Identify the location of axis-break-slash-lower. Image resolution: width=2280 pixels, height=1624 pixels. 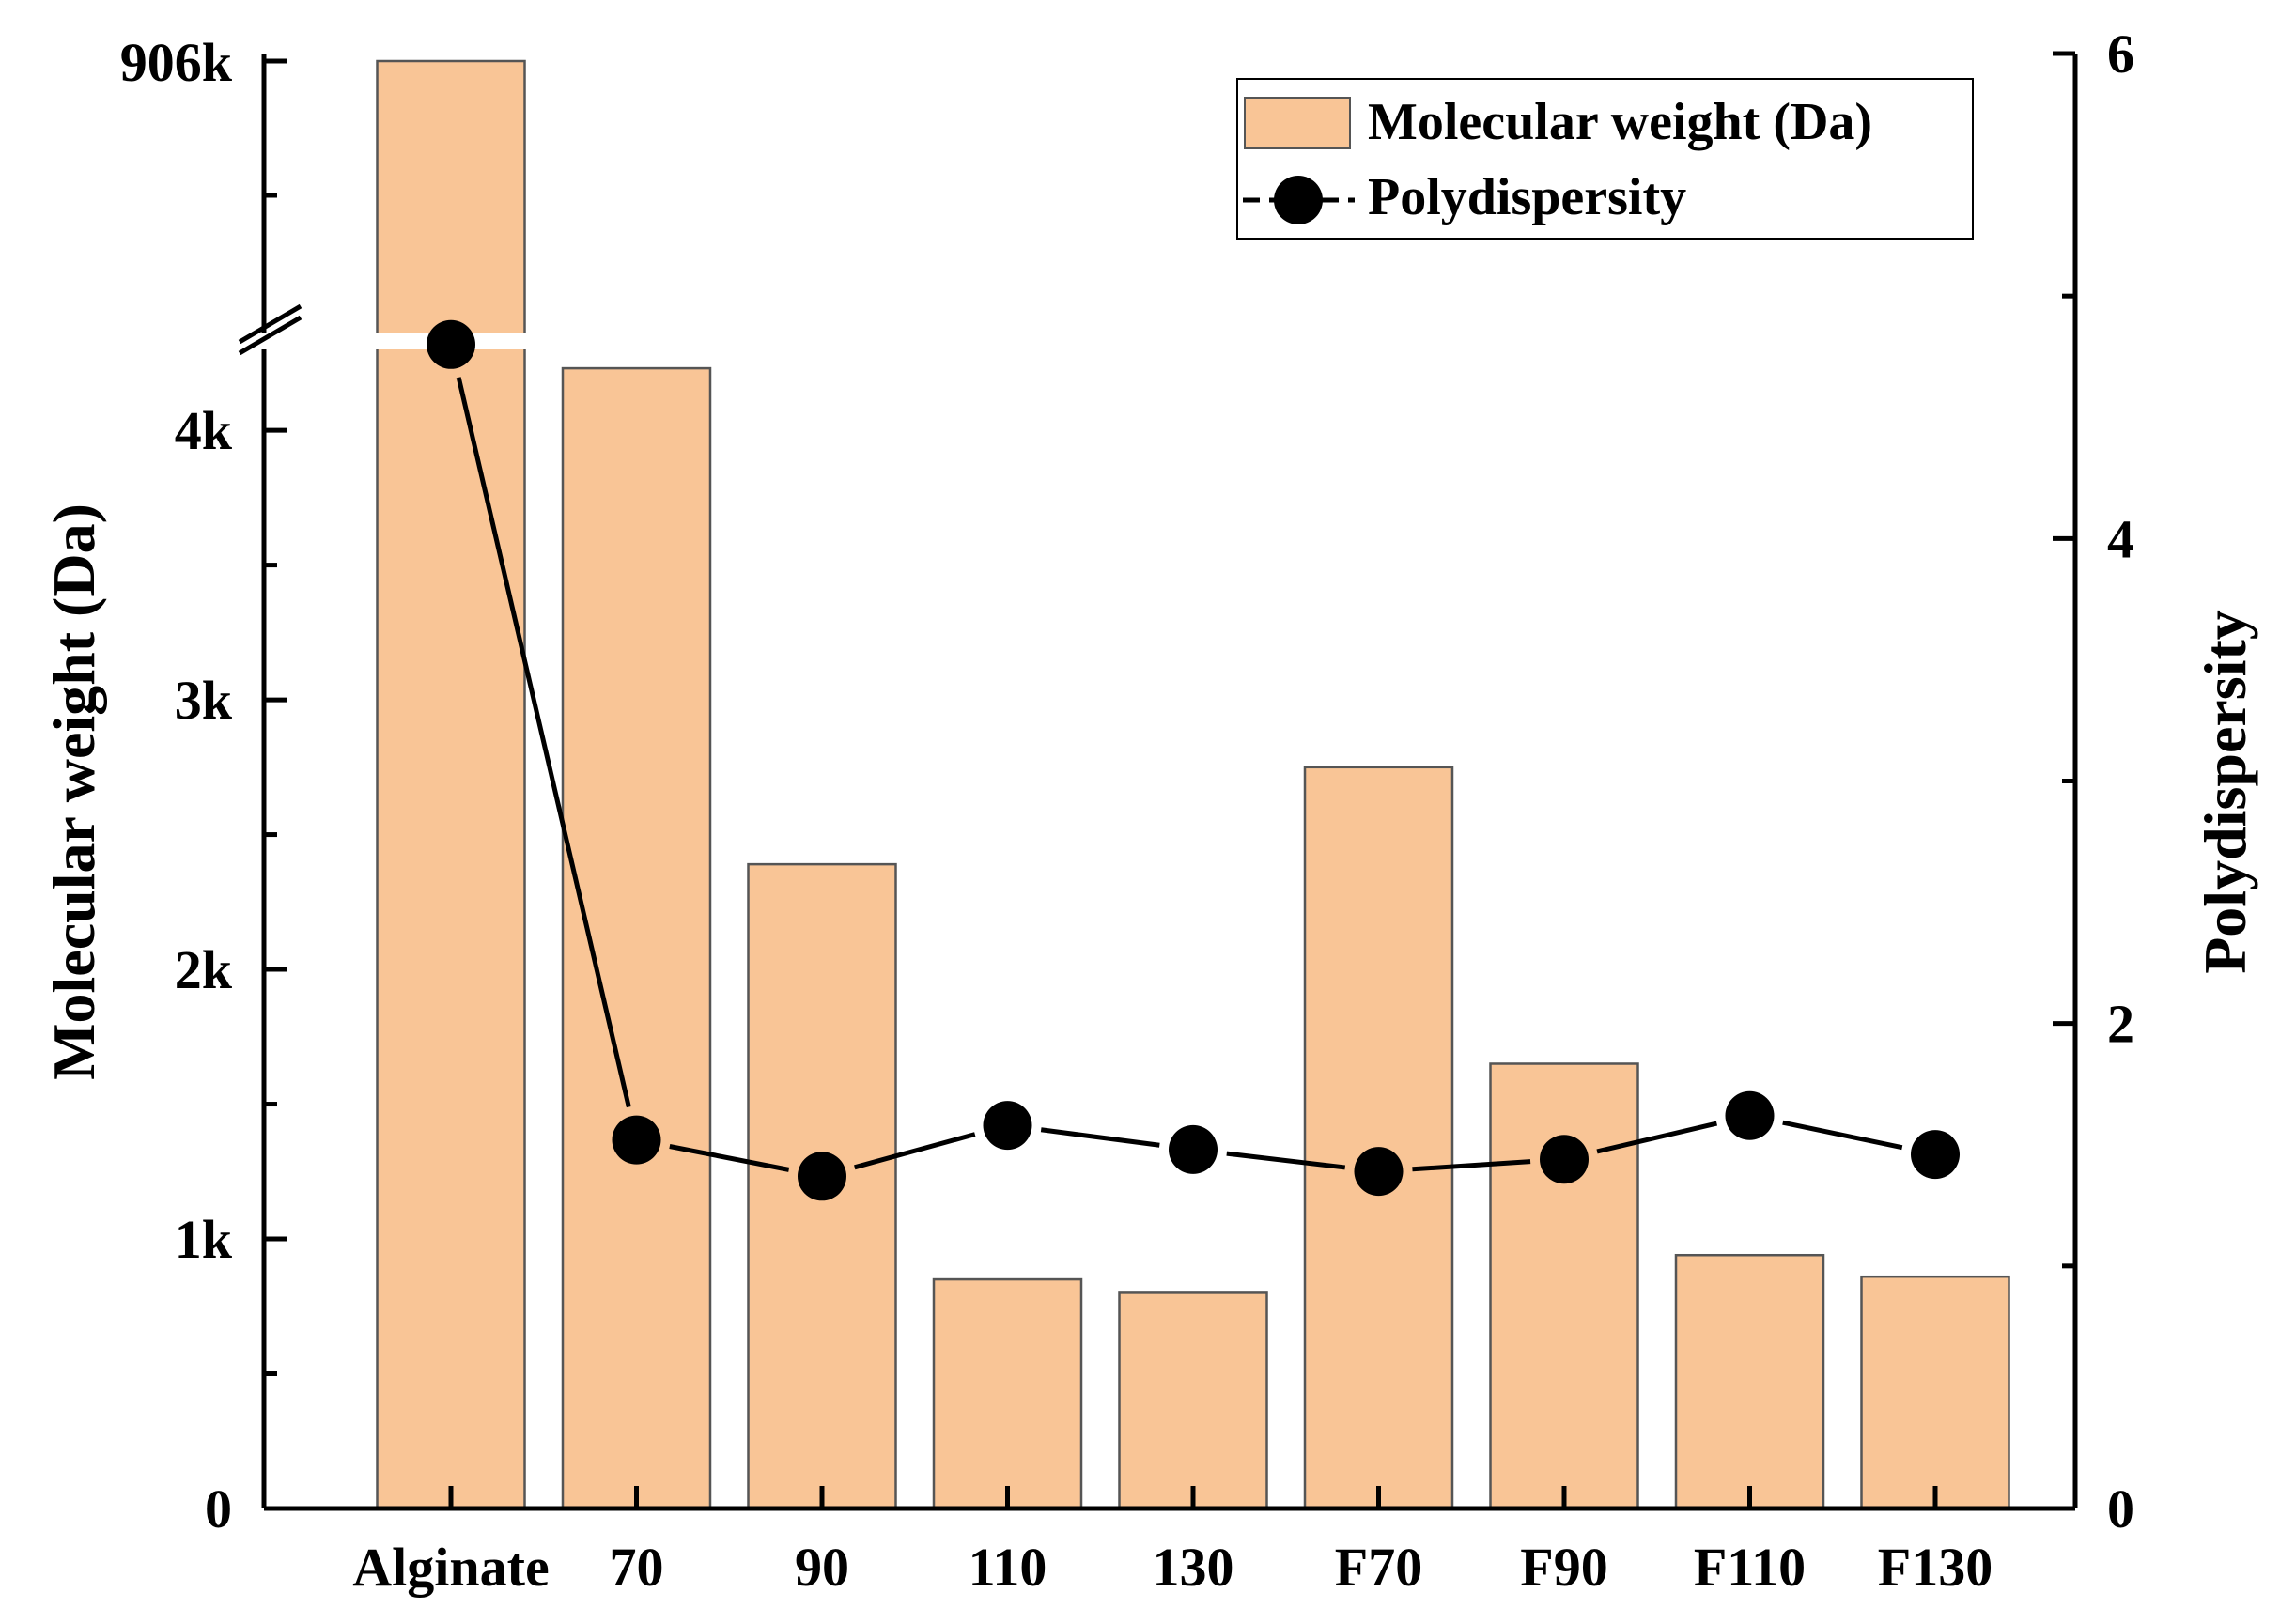
(270, 335).